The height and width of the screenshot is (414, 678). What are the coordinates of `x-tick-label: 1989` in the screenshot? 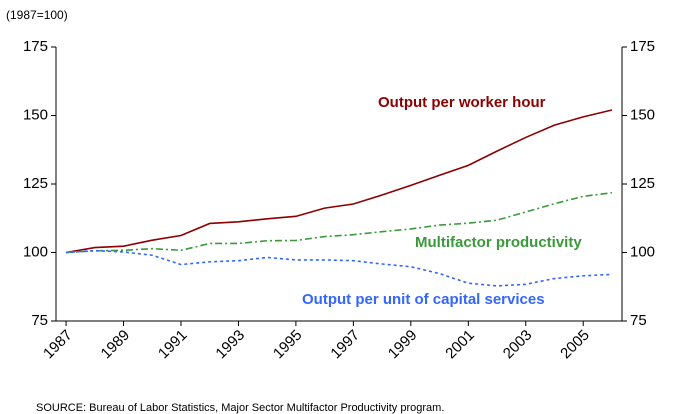 It's located at (116, 345).